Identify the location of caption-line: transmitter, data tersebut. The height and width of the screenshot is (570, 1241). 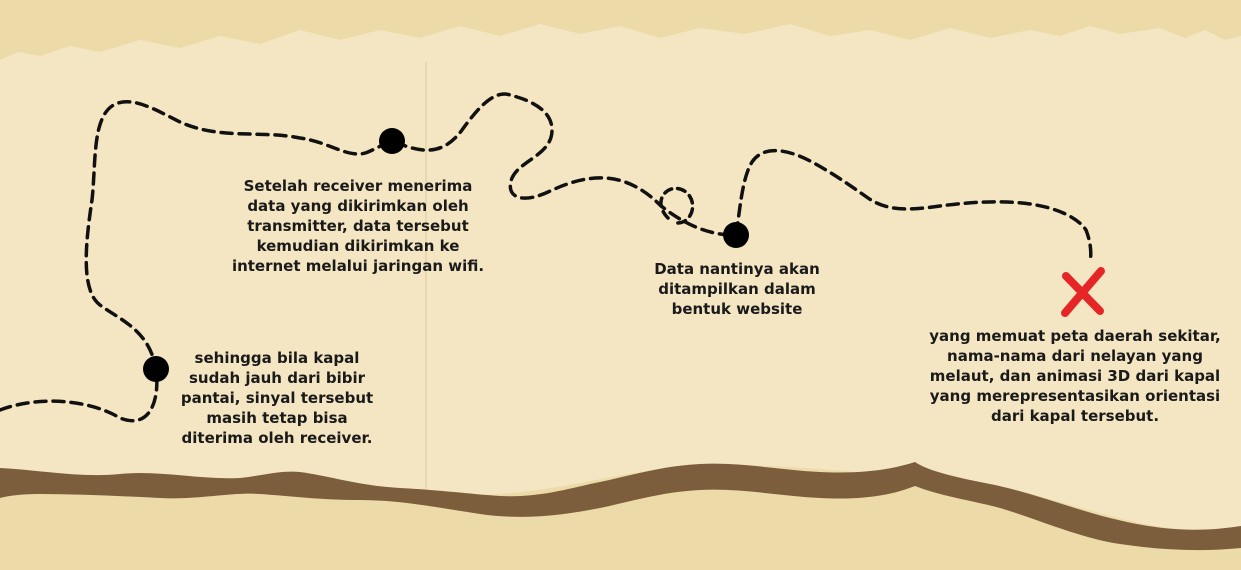
(358, 226).